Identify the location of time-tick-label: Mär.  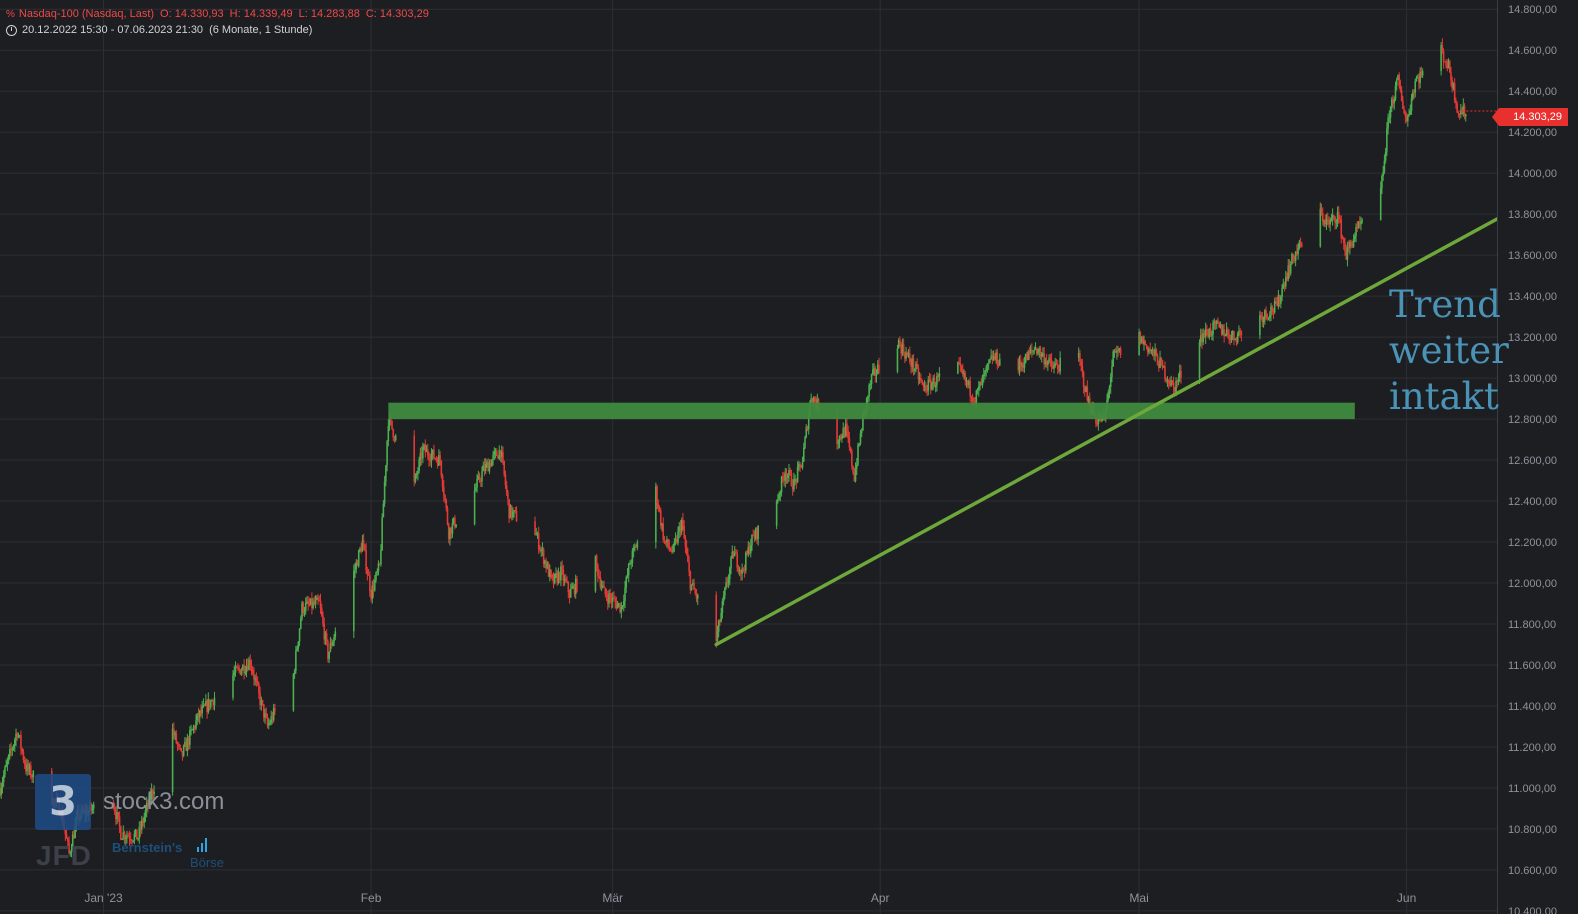
(612, 898).